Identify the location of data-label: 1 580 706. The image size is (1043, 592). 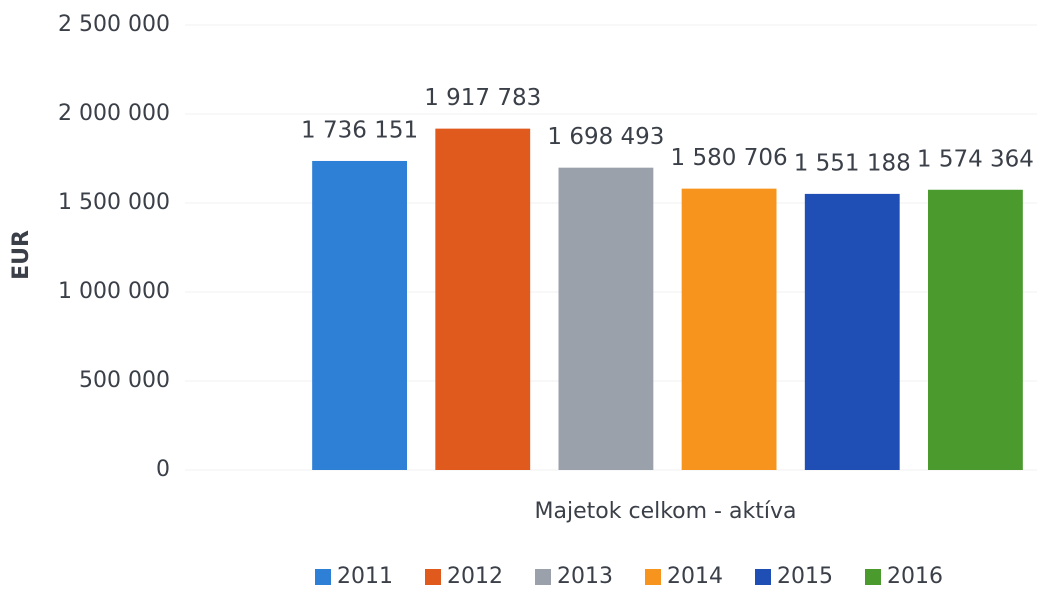
(729, 158).